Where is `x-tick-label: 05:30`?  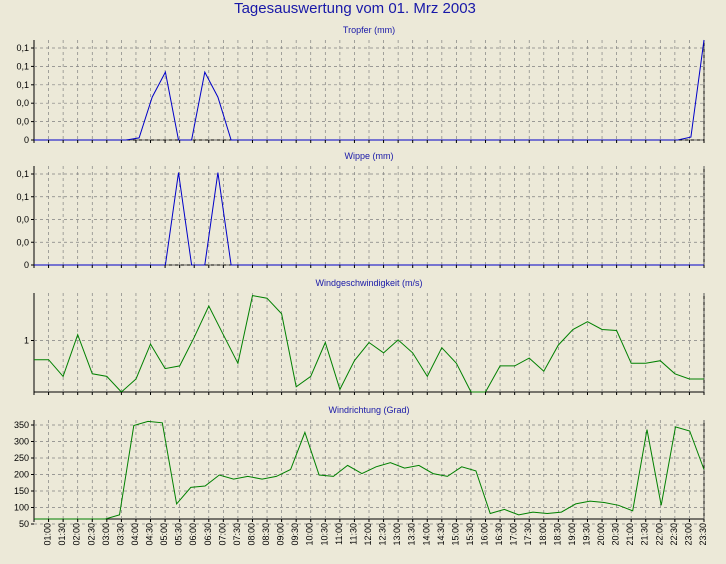
x-tick-label: 05:30 is located at coordinates (179, 534).